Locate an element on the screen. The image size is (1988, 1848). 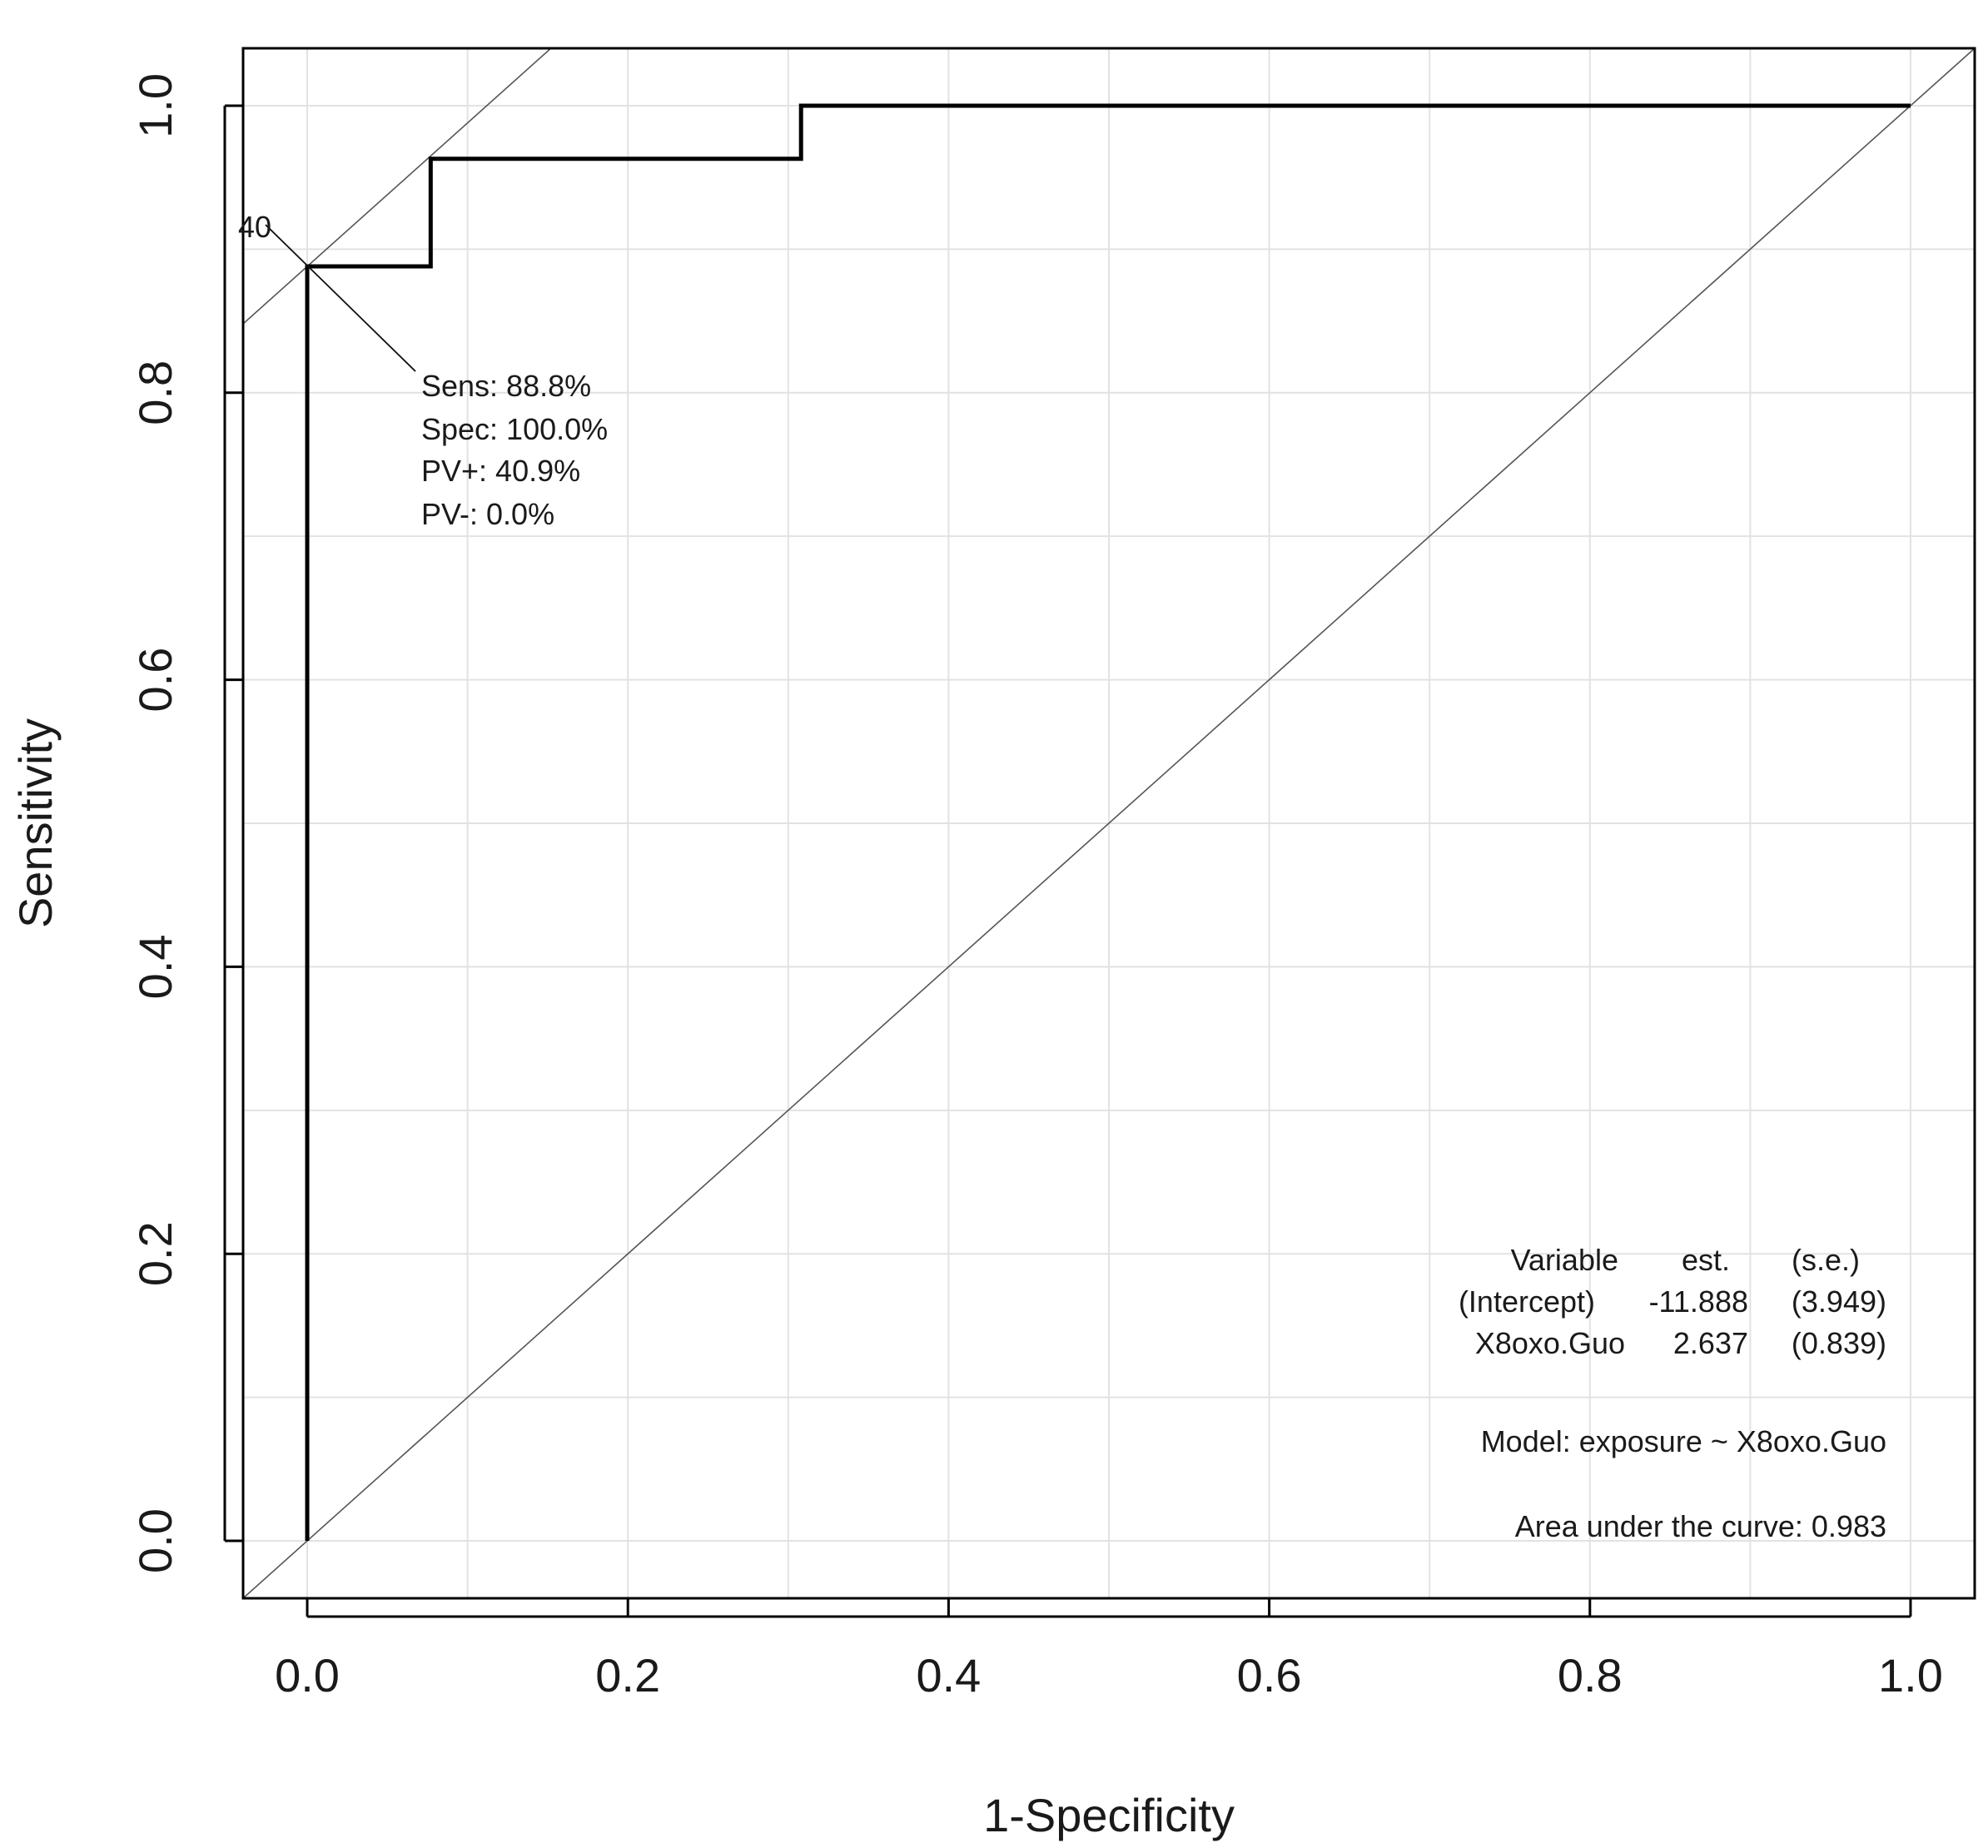
x-tick-label: 0.8 is located at coordinates (1590, 1675).